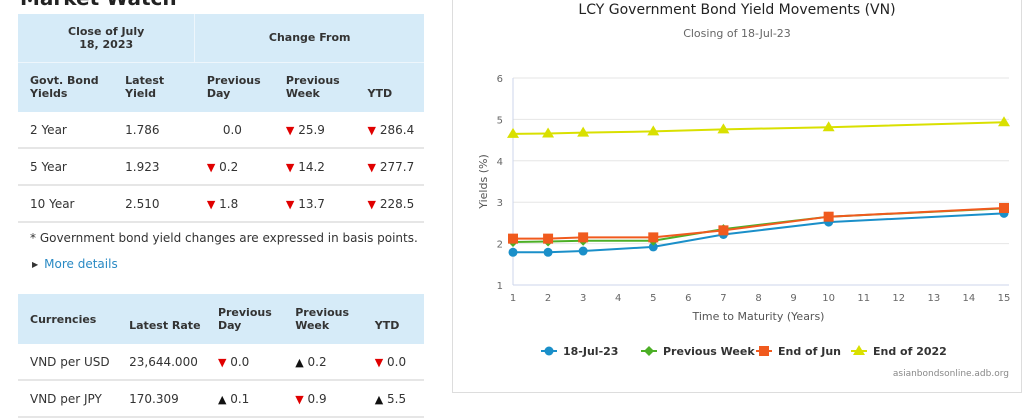 Image resolution: width=1024 pixels, height=418 pixels. What do you see at coordinates (317, 398) in the screenshot?
I see `change-value: 0.9` at bounding box center [317, 398].